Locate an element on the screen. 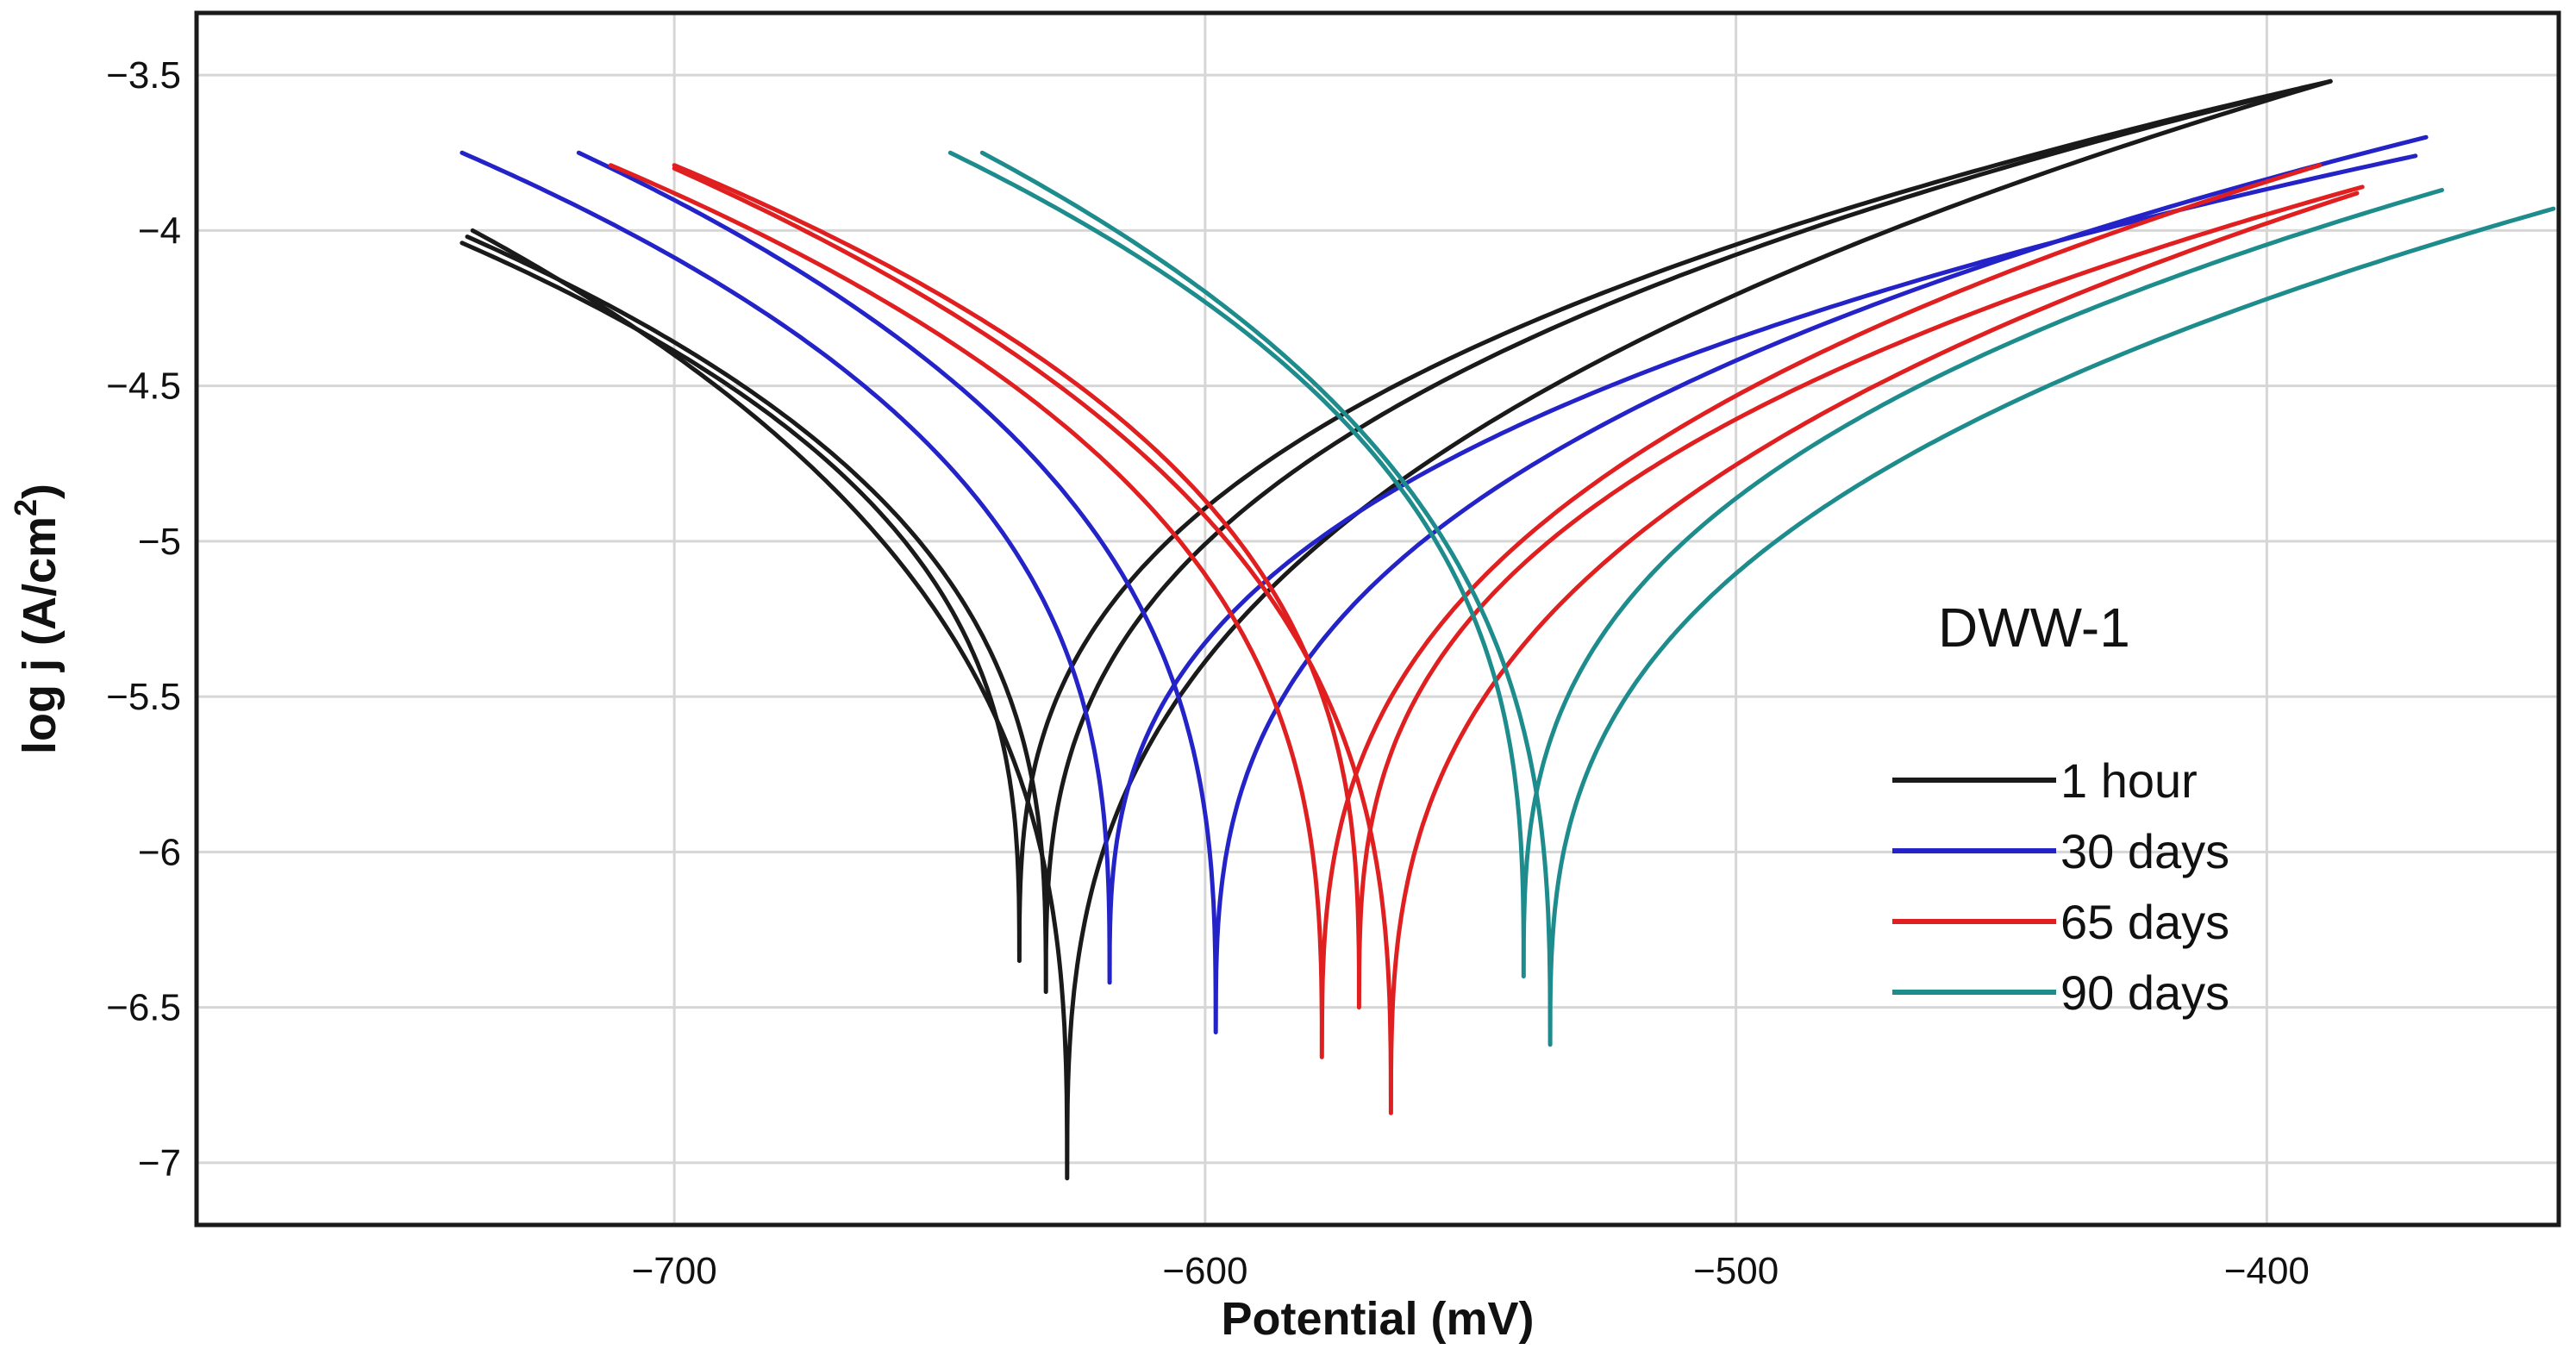 The height and width of the screenshot is (1362, 2576). legend: 1 hour 30 days 65 days 90 days is located at coordinates (2060, 886).